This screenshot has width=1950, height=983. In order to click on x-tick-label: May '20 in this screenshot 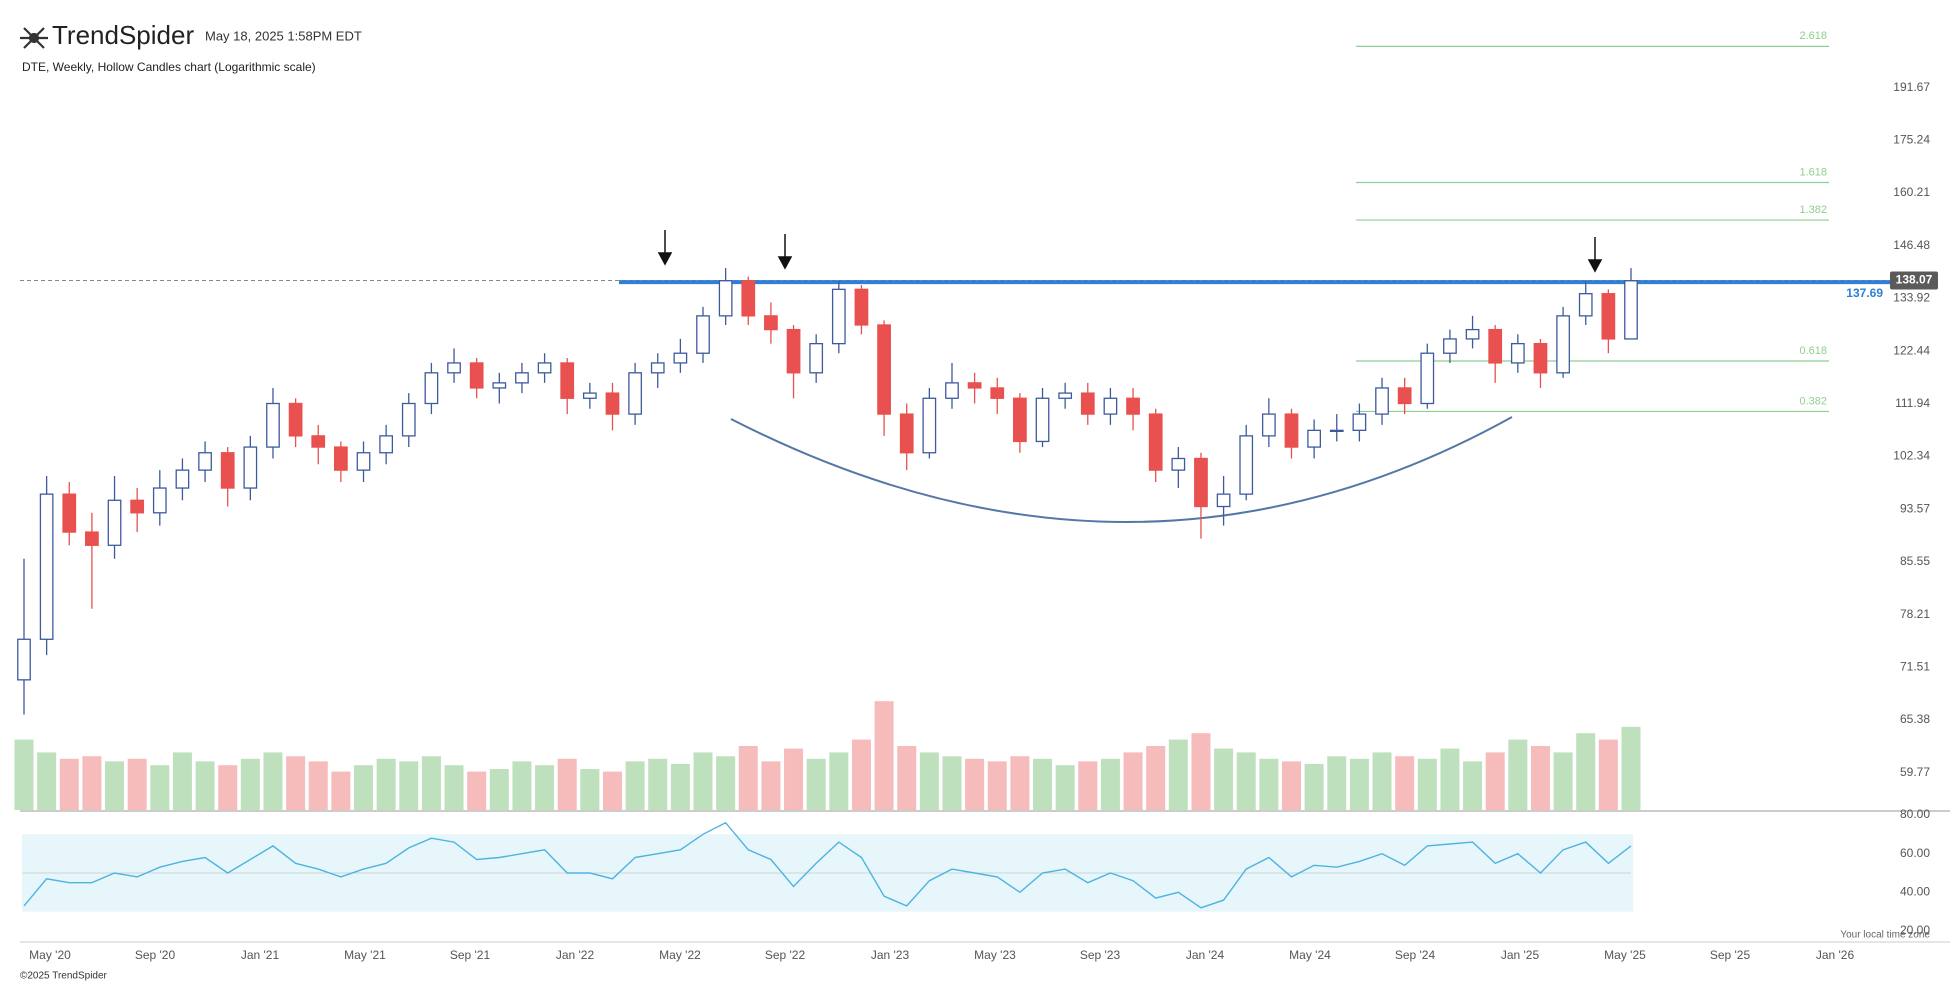, I will do `click(50, 955)`.